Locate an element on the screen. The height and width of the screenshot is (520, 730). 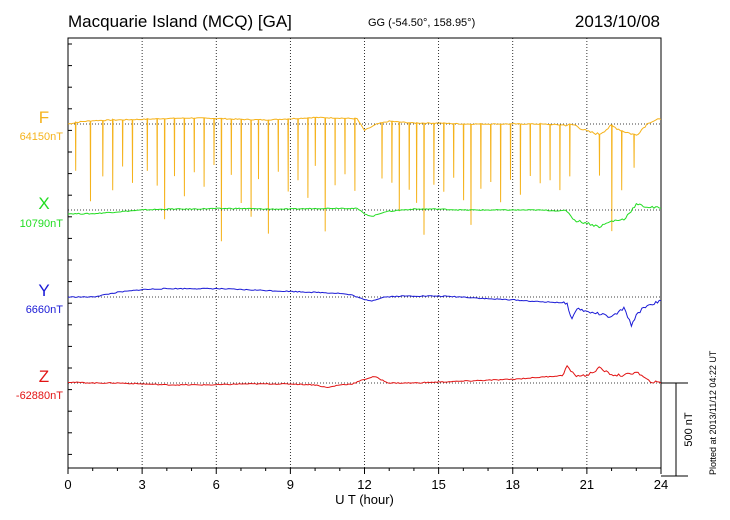
component-label-f: F is located at coordinates (44, 117).